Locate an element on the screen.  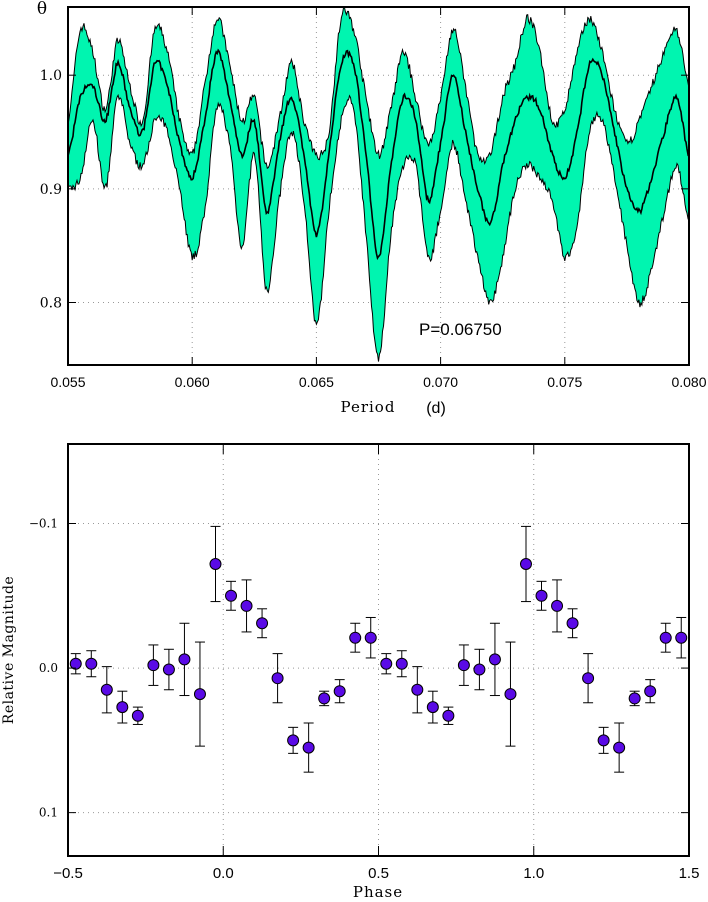
periodogram-x-unit: (d) is located at coordinates (436, 408).